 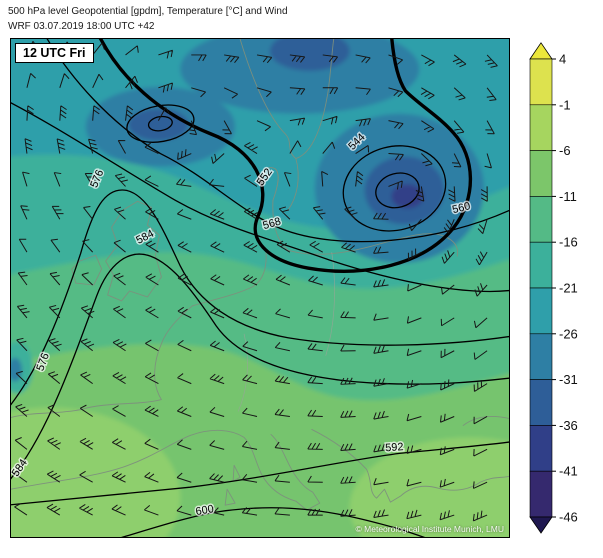 What do you see at coordinates (565, 104) in the screenshot?
I see `colorbar-tick-label--1: -1` at bounding box center [565, 104].